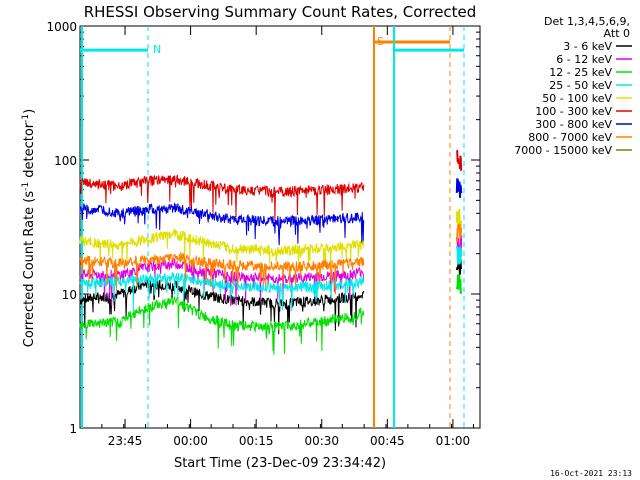  I want to click on legend-header-1: Det 1,3,4,5,6,9,, so click(587, 21).